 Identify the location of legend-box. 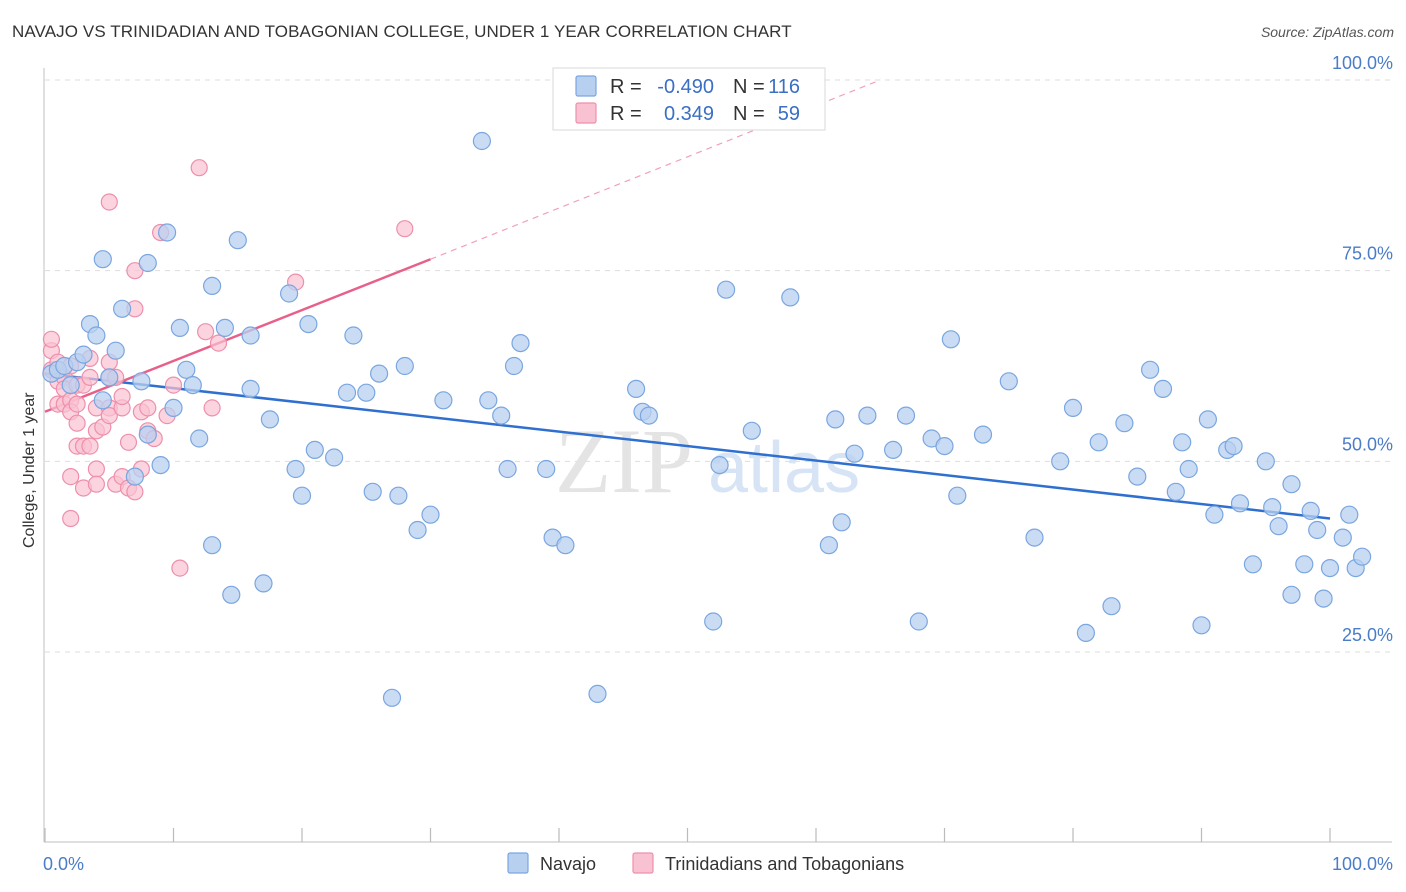
(689, 99).